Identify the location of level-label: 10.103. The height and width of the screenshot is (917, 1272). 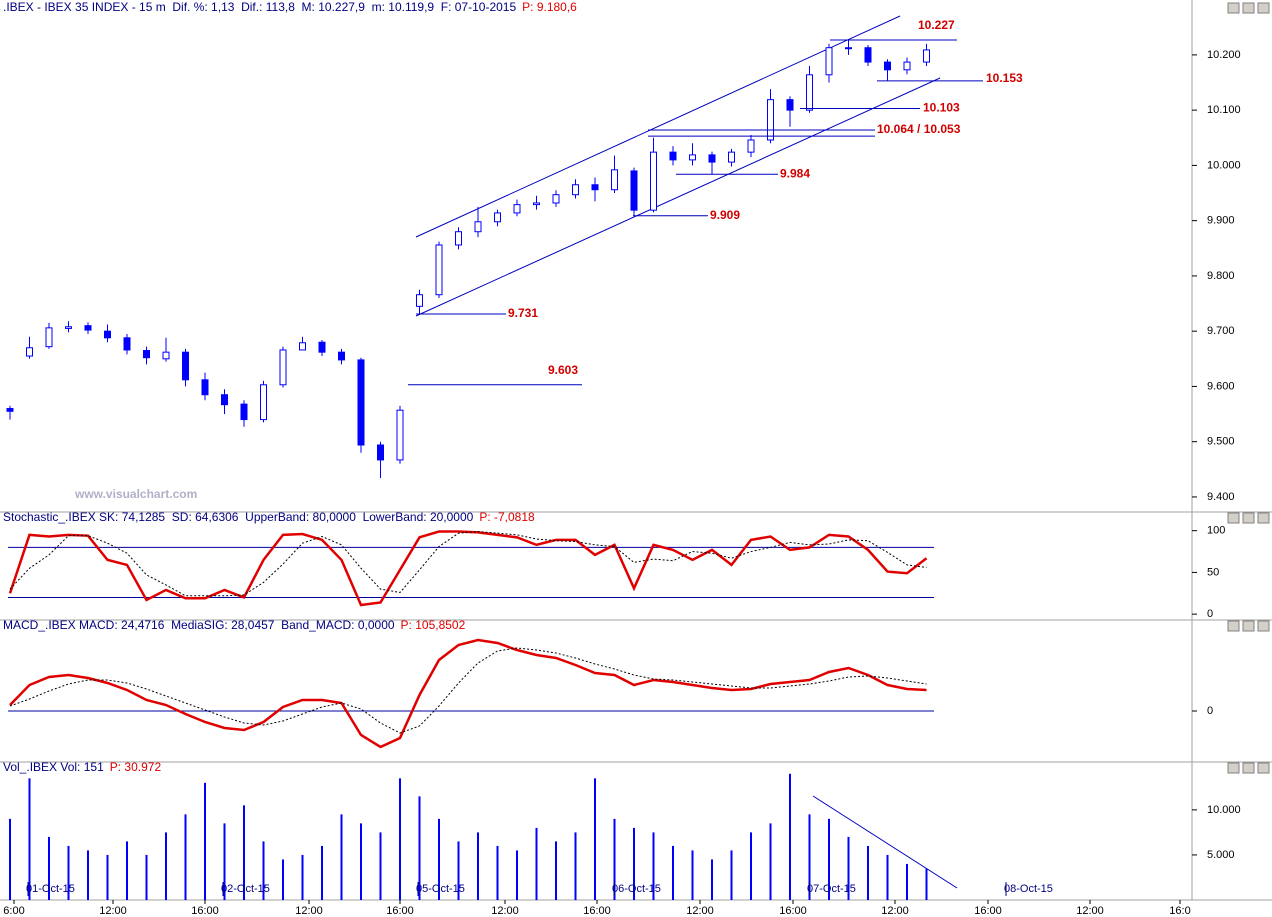
(941, 108).